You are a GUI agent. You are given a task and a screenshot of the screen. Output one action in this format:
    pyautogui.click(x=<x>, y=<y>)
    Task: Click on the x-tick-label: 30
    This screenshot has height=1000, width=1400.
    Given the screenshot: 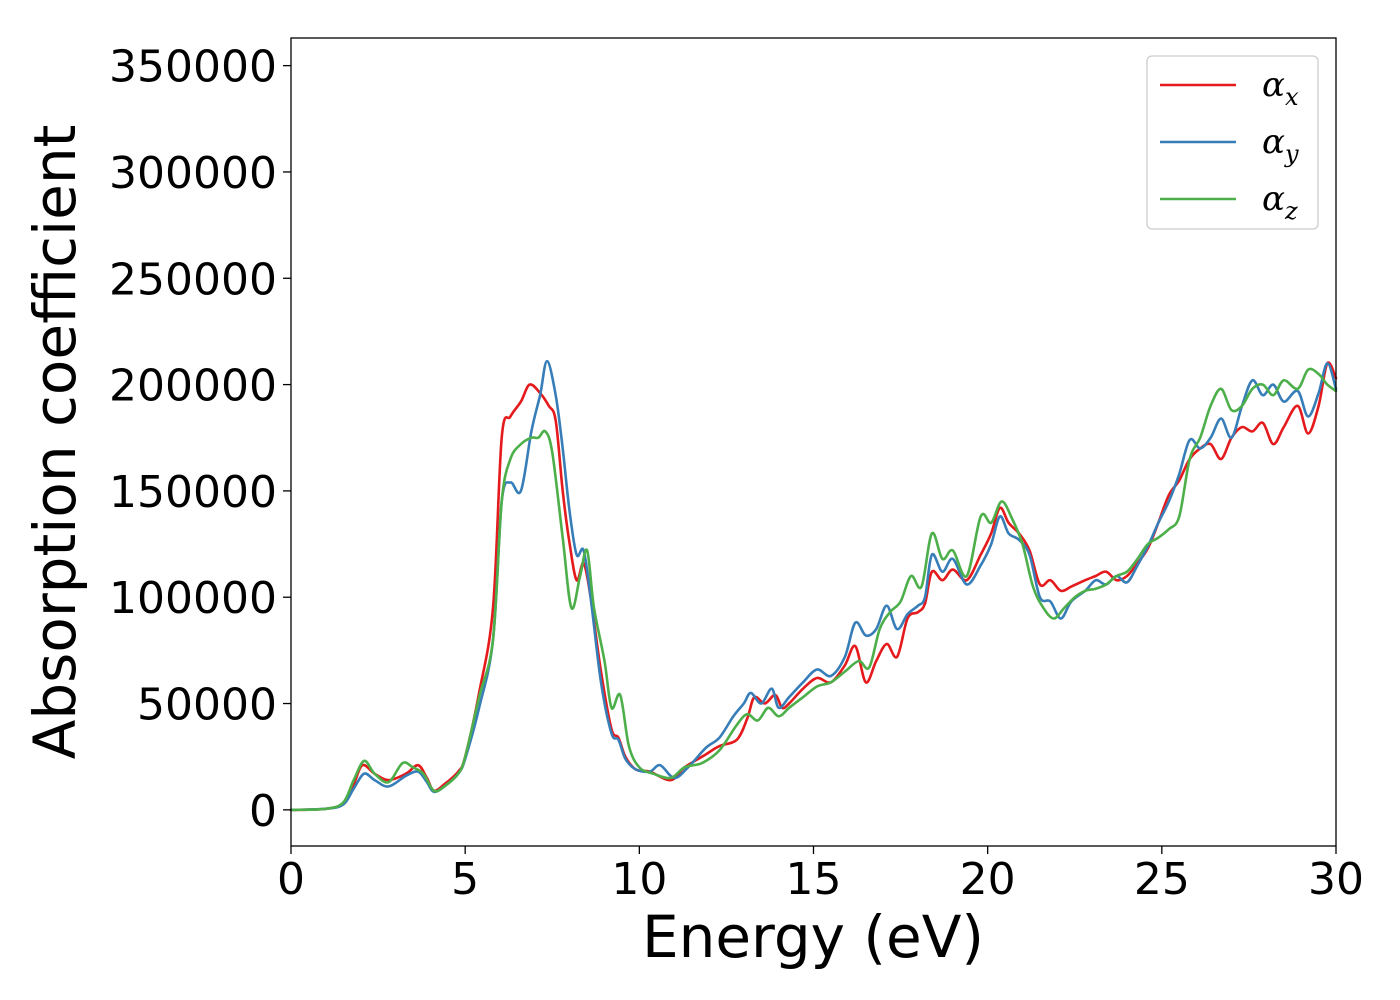 What is the action you would take?
    pyautogui.click(x=1336, y=879)
    